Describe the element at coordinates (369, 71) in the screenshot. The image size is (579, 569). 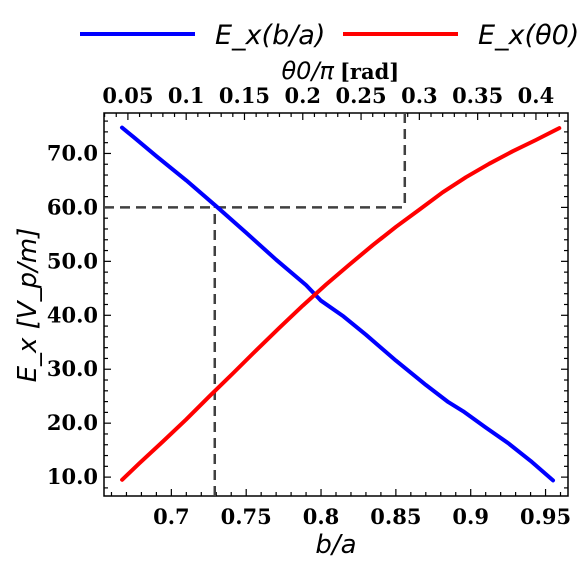
I see `top-axis-label-unit: [rad]` at that location.